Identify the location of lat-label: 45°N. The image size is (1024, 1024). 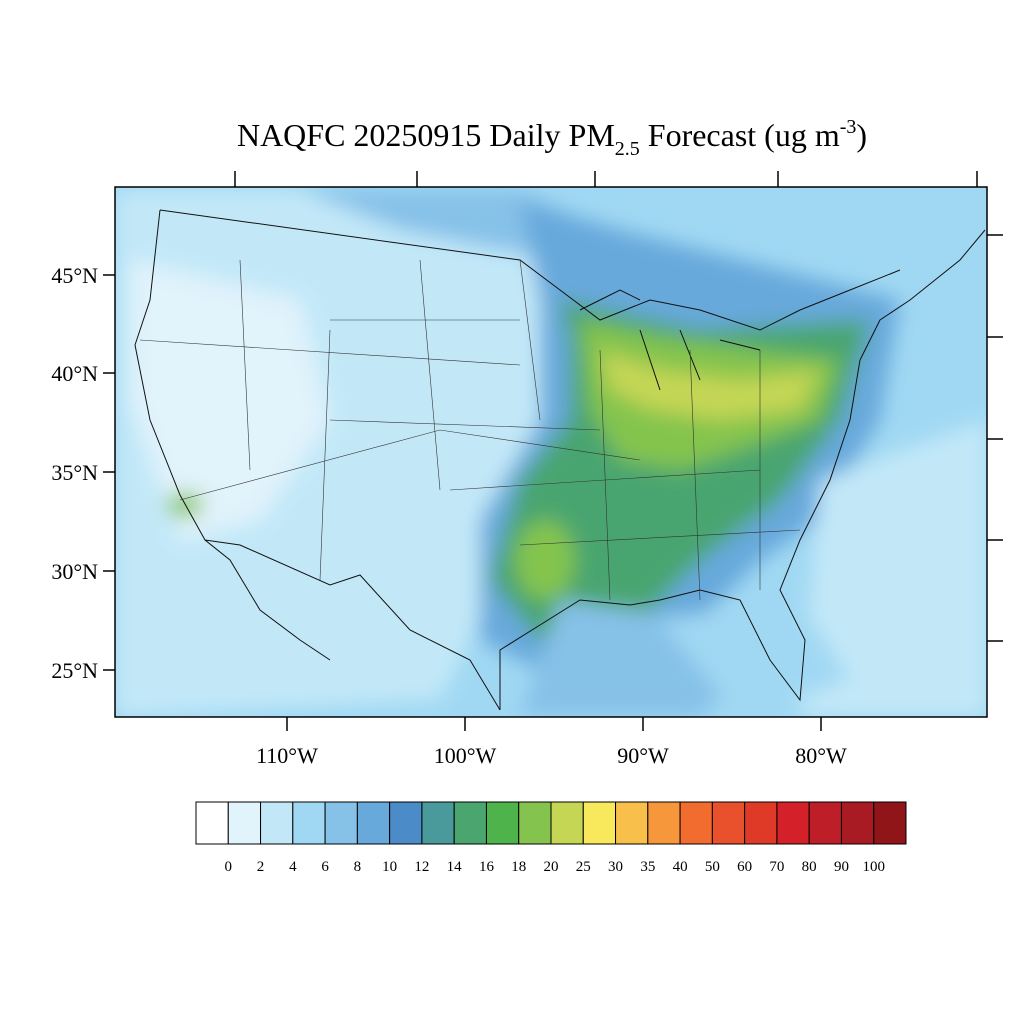
(74, 275).